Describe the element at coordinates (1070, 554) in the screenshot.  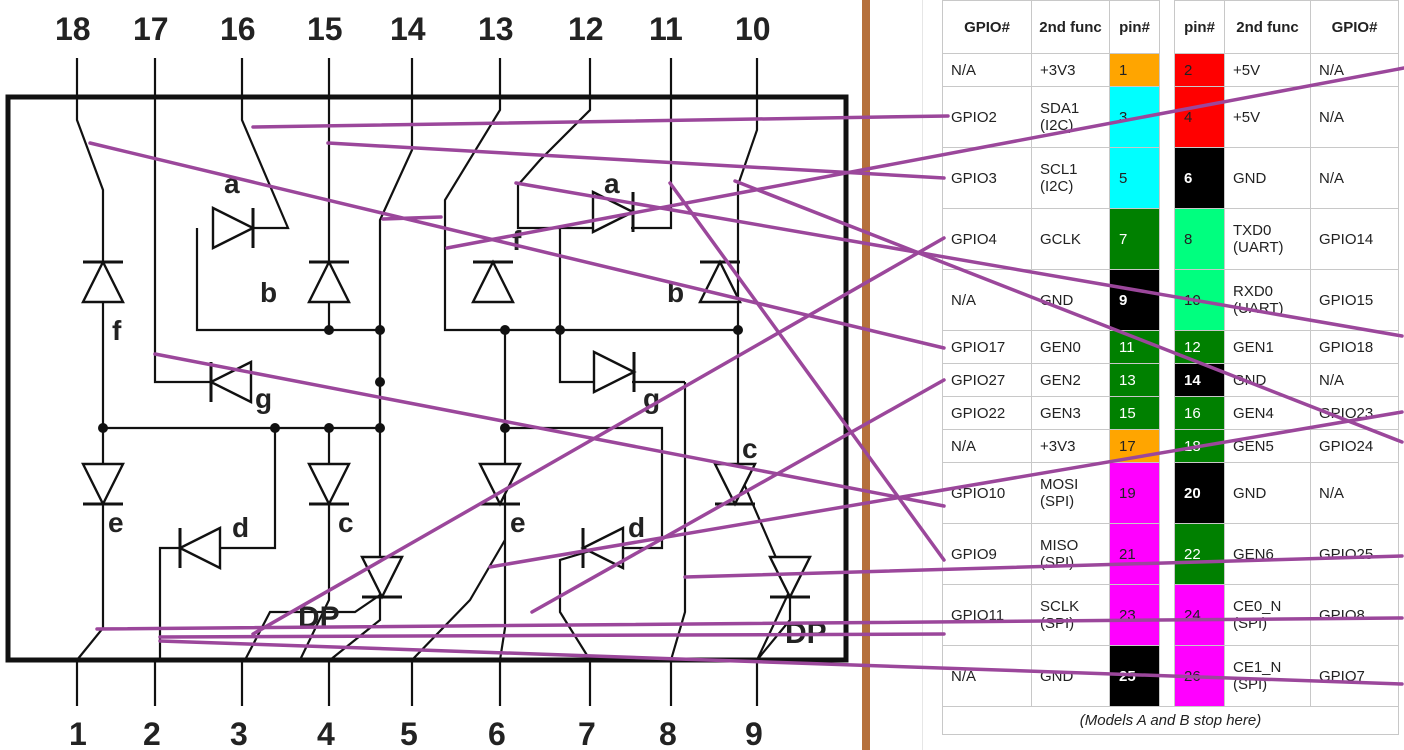
I see `func-left: MISO (SPI)` at that location.